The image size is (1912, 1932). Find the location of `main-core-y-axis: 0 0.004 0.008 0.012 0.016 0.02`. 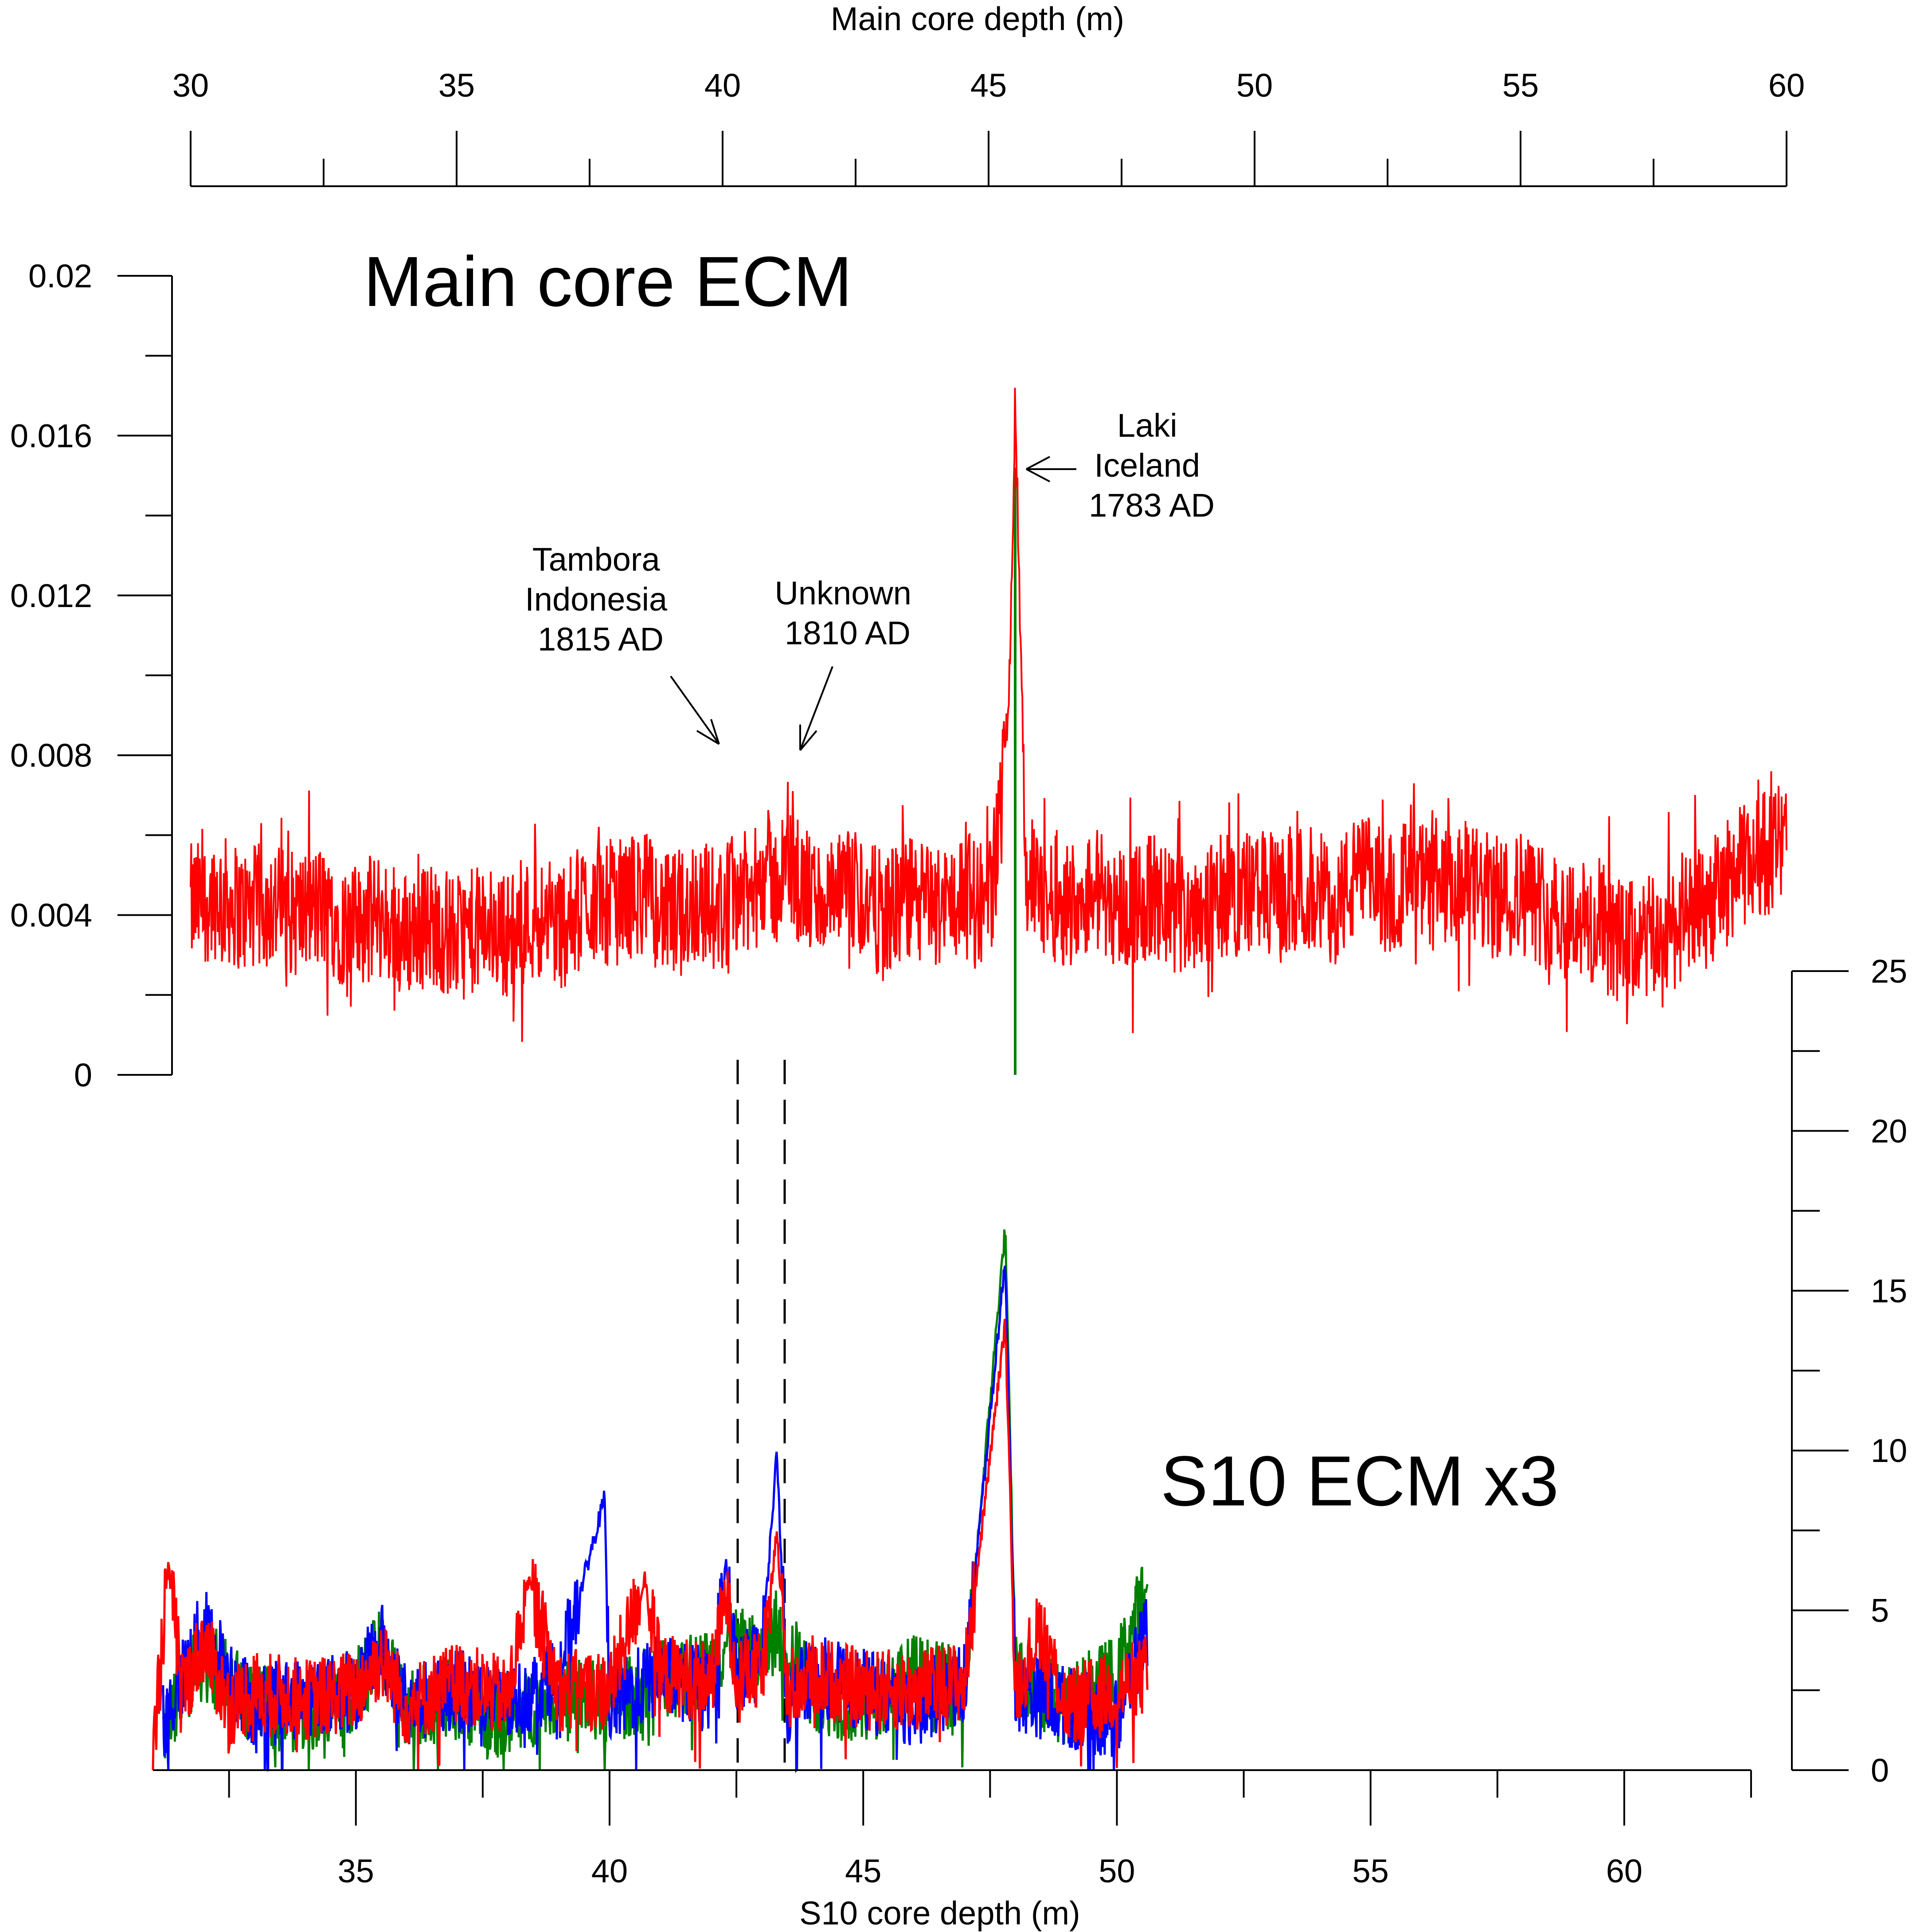

main-core-y-axis: 0 0.004 0.008 0.012 0.016 0.02 is located at coordinates (91, 675).